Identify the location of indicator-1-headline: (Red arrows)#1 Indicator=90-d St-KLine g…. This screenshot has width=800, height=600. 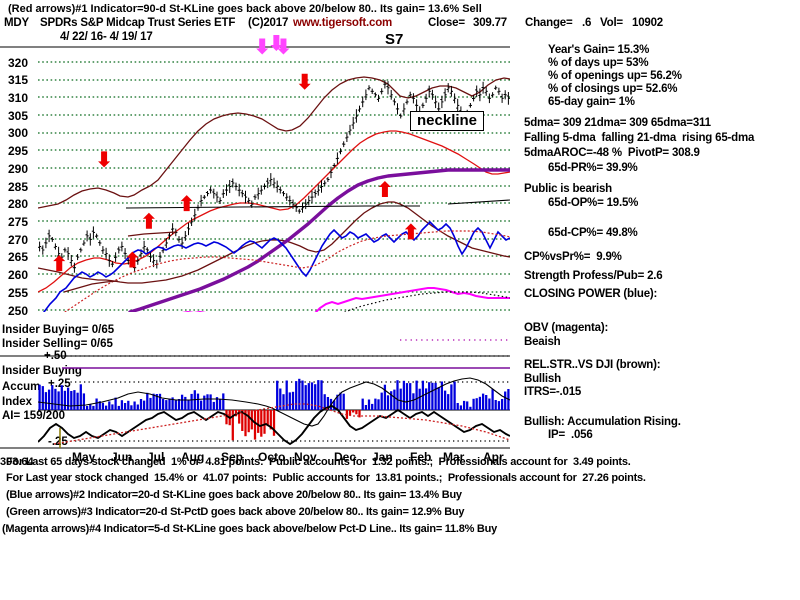
(245, 9).